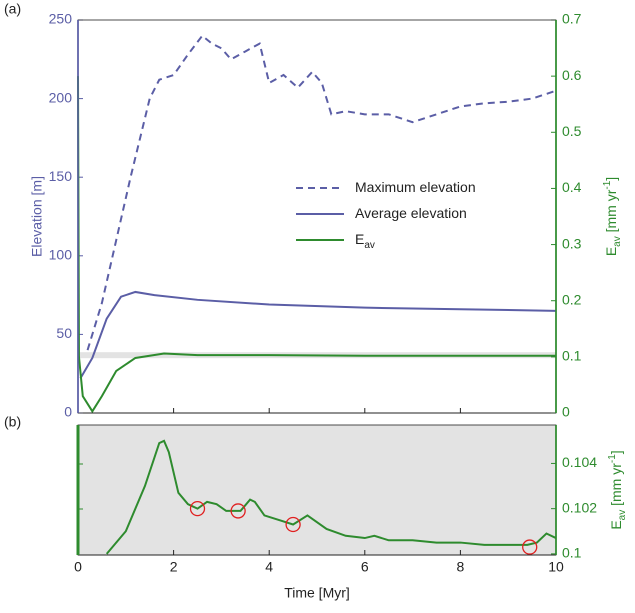 Image resolution: width=635 pixels, height=613 pixels. Describe the element at coordinates (12, 9) in the screenshot. I see `panel-label: (a)` at that location.